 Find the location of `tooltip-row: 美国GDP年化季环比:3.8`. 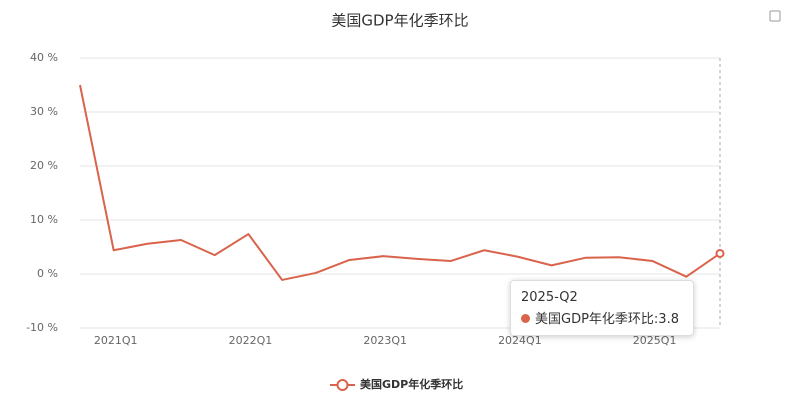

tooltip-row: 美国GDP年化季环比:3.8 is located at coordinates (602, 320).